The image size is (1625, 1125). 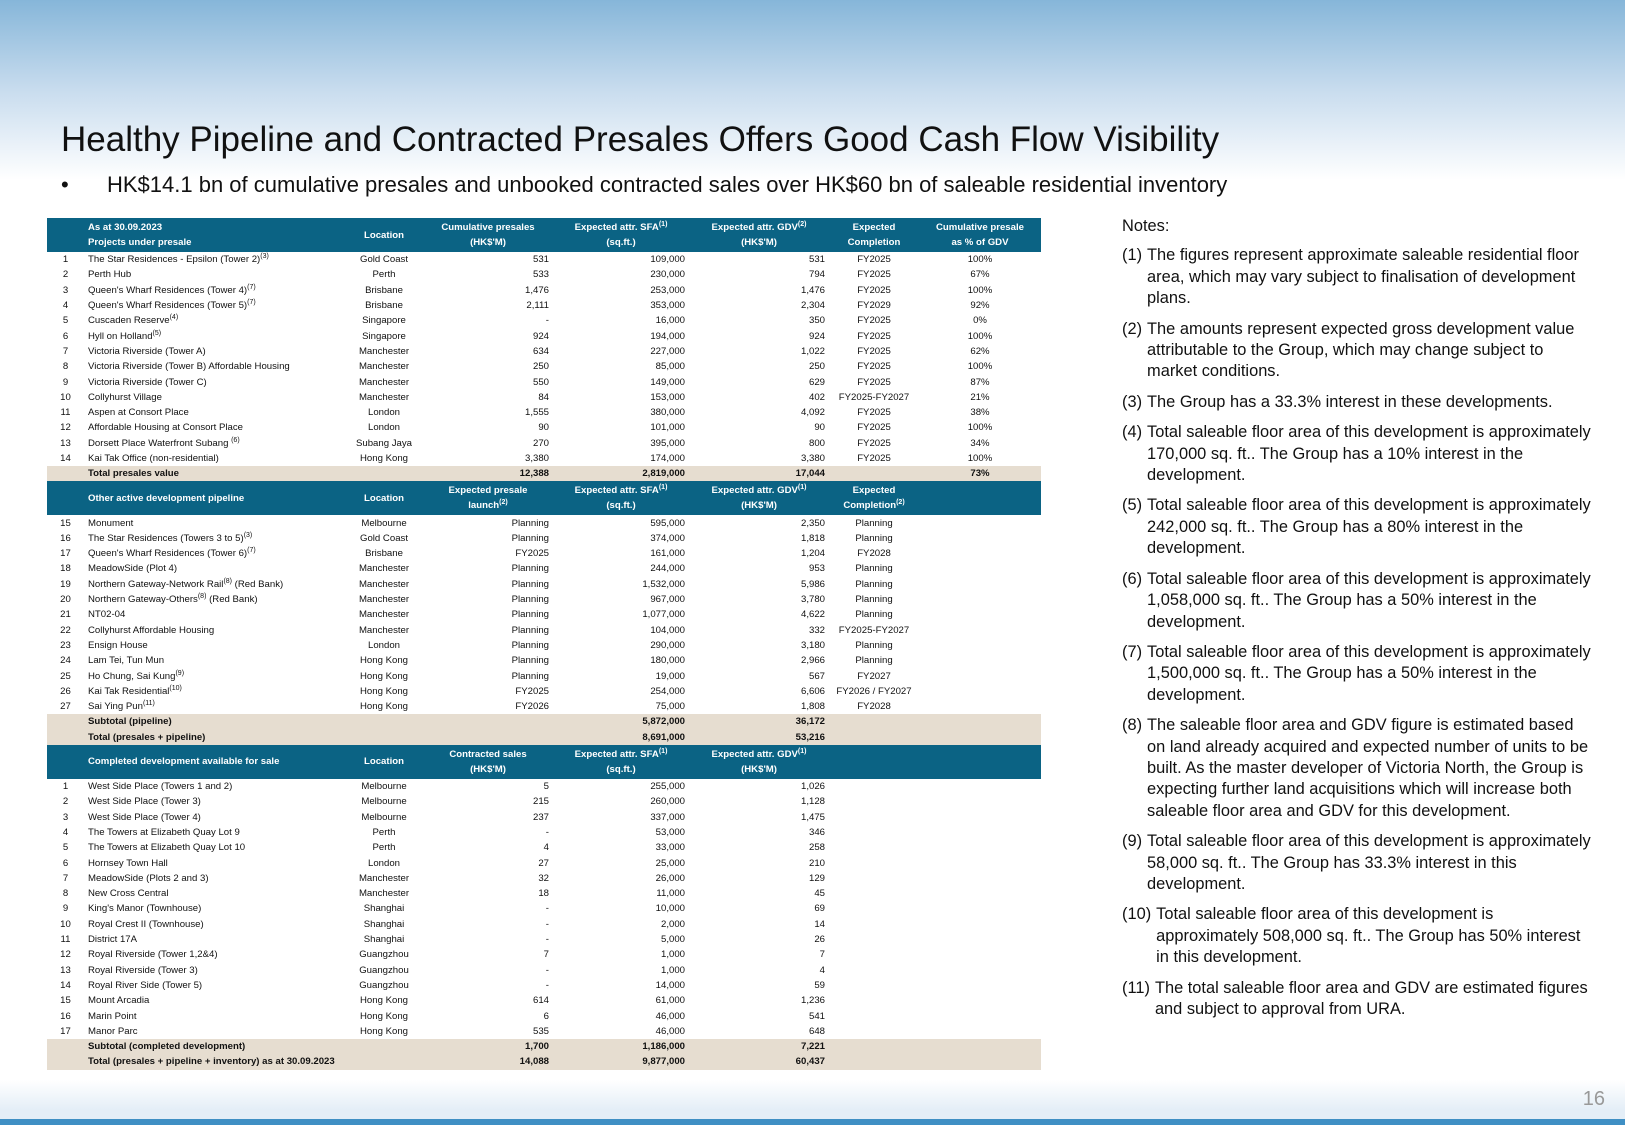 What do you see at coordinates (214, 235) in the screenshot?
I see `cell: As at 30.09.2023 Projects under presale` at bounding box center [214, 235].